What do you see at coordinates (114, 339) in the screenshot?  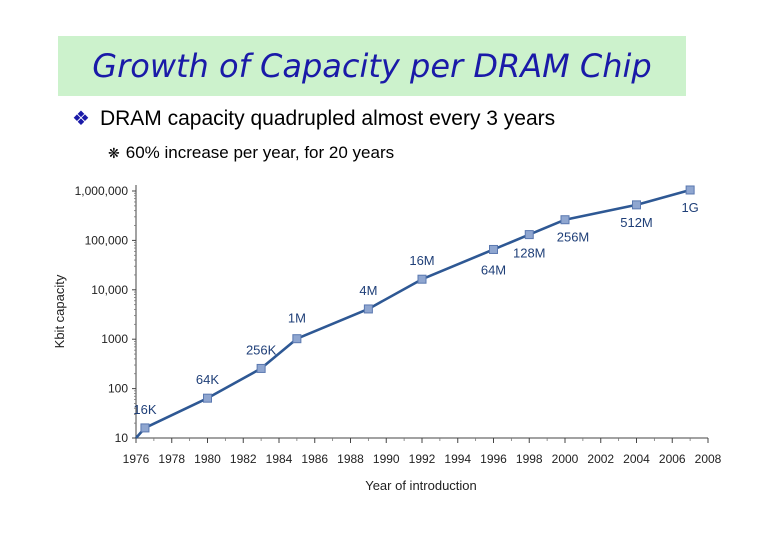 I see `y-tick-label: 1000` at bounding box center [114, 339].